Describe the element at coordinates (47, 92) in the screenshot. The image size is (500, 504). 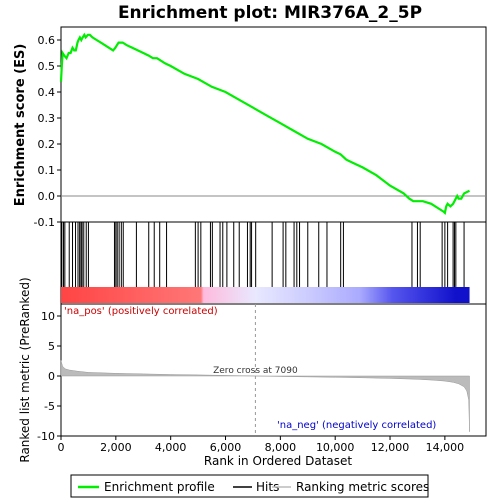
I see `es-y-tick-label: 0.4` at that location.